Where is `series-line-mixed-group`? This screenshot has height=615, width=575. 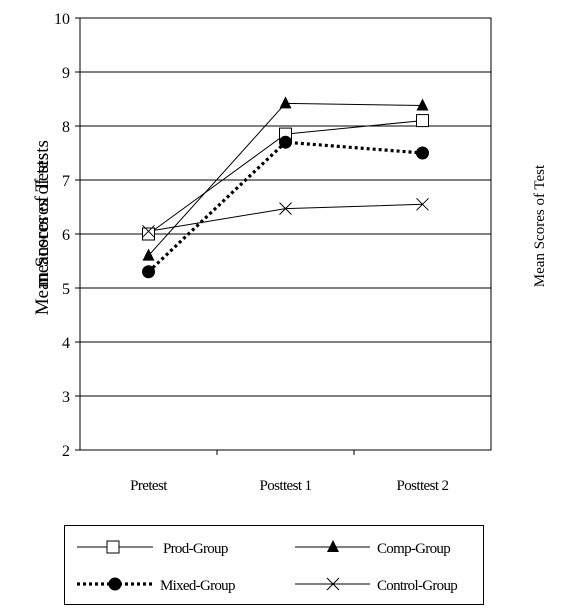
series-line-mixed-group is located at coordinates (285, 206).